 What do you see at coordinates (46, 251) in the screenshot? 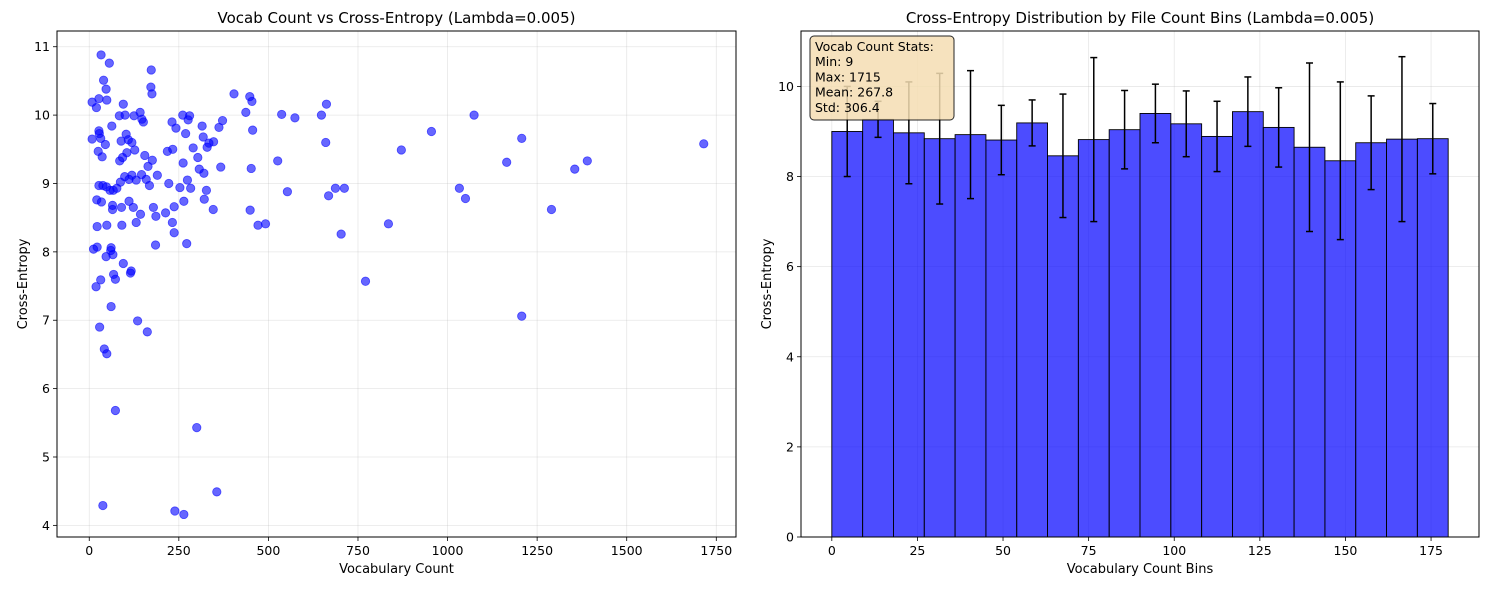
I see `y-tick-label: 8` at bounding box center [46, 251].